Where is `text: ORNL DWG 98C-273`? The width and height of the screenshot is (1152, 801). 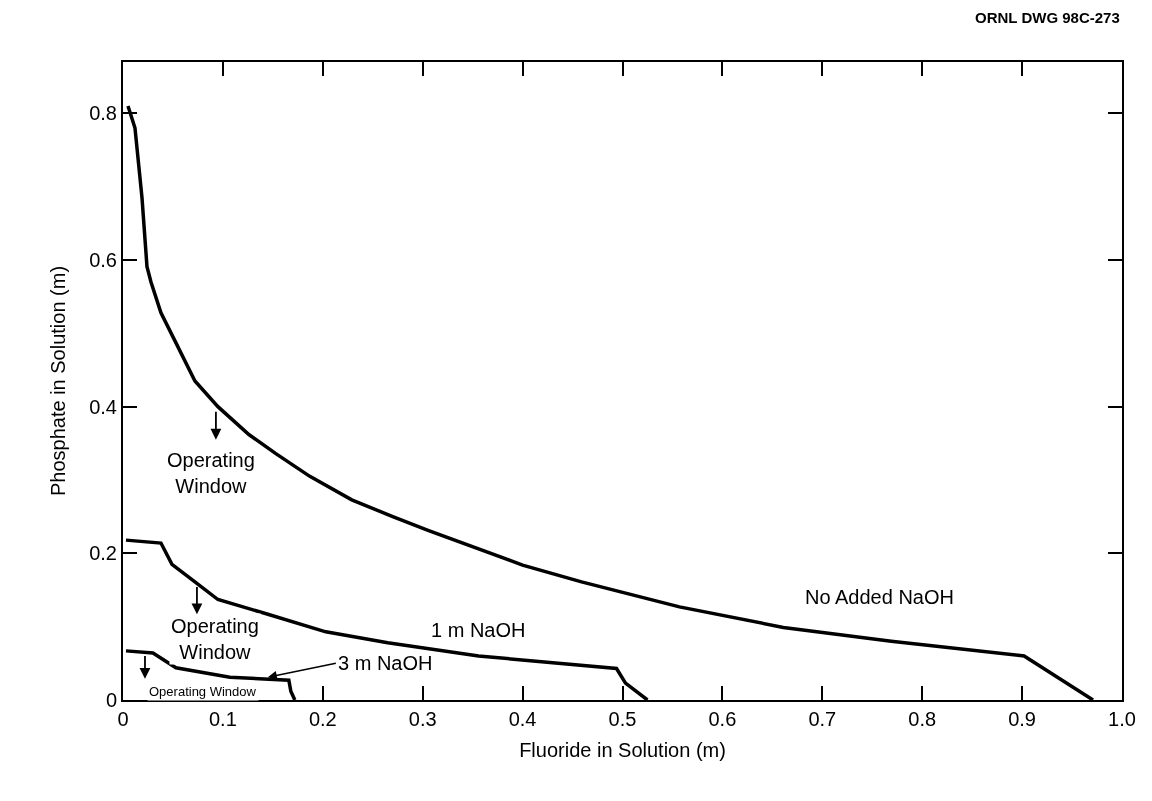 text: ORNL DWG 98C-273 is located at coordinates (1047, 17).